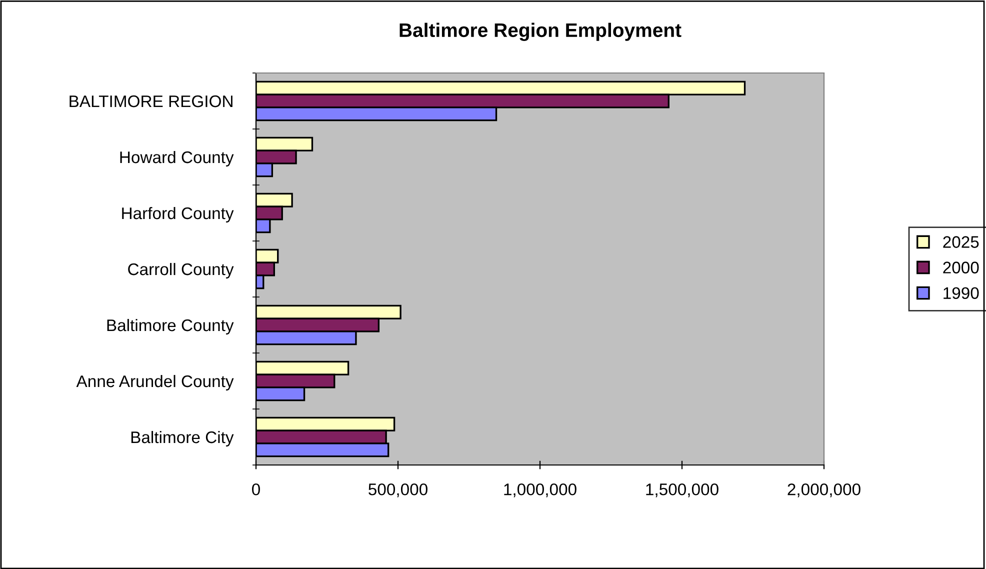 The width and height of the screenshot is (986, 569). What do you see at coordinates (182, 438) in the screenshot?
I see `y-tick-label: Baltimore City` at bounding box center [182, 438].